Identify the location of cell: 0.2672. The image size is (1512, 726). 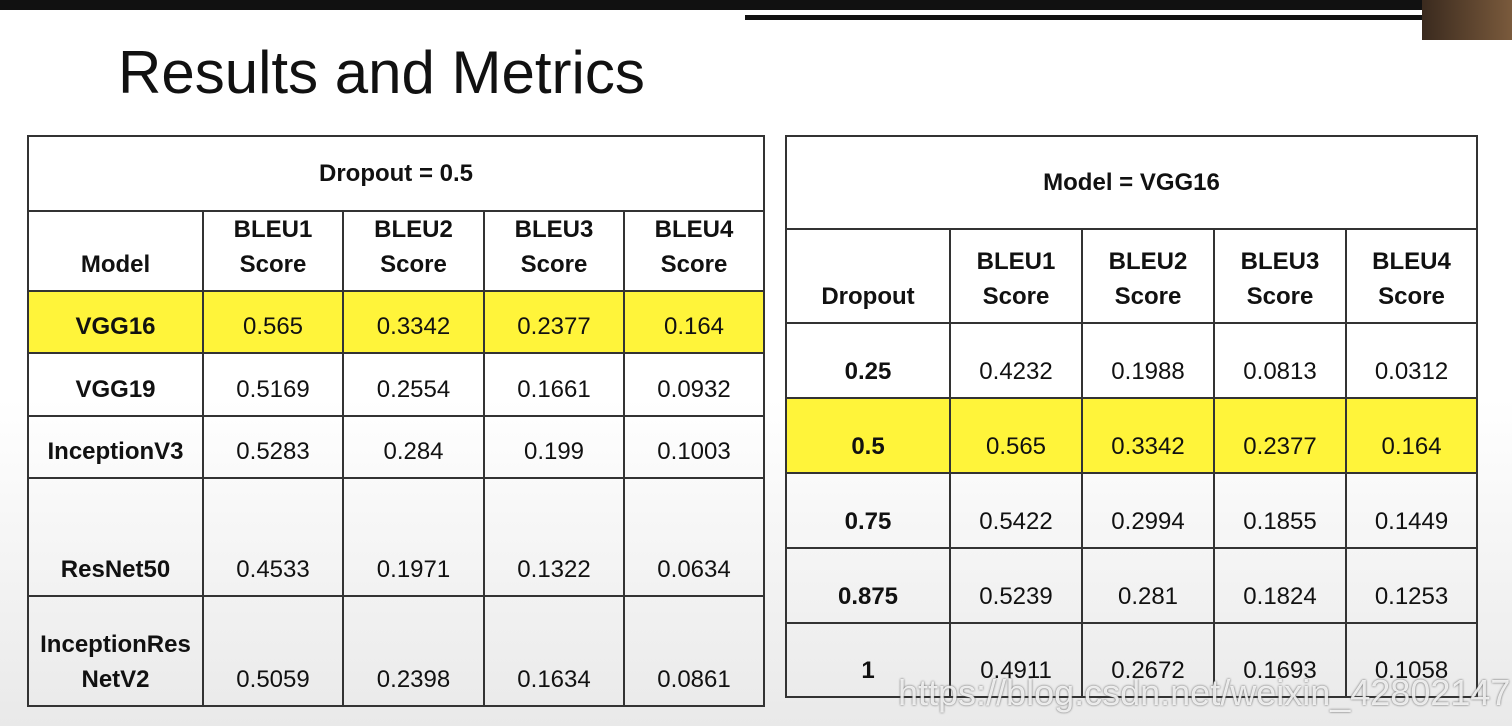
(1148, 660).